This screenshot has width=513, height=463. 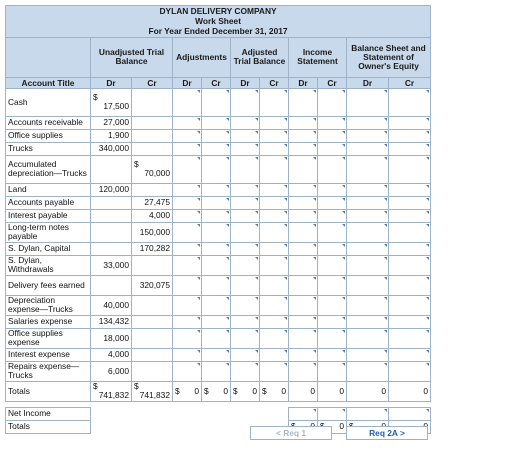 I want to click on prev-req-button: < Req 1, so click(x=291, y=433).